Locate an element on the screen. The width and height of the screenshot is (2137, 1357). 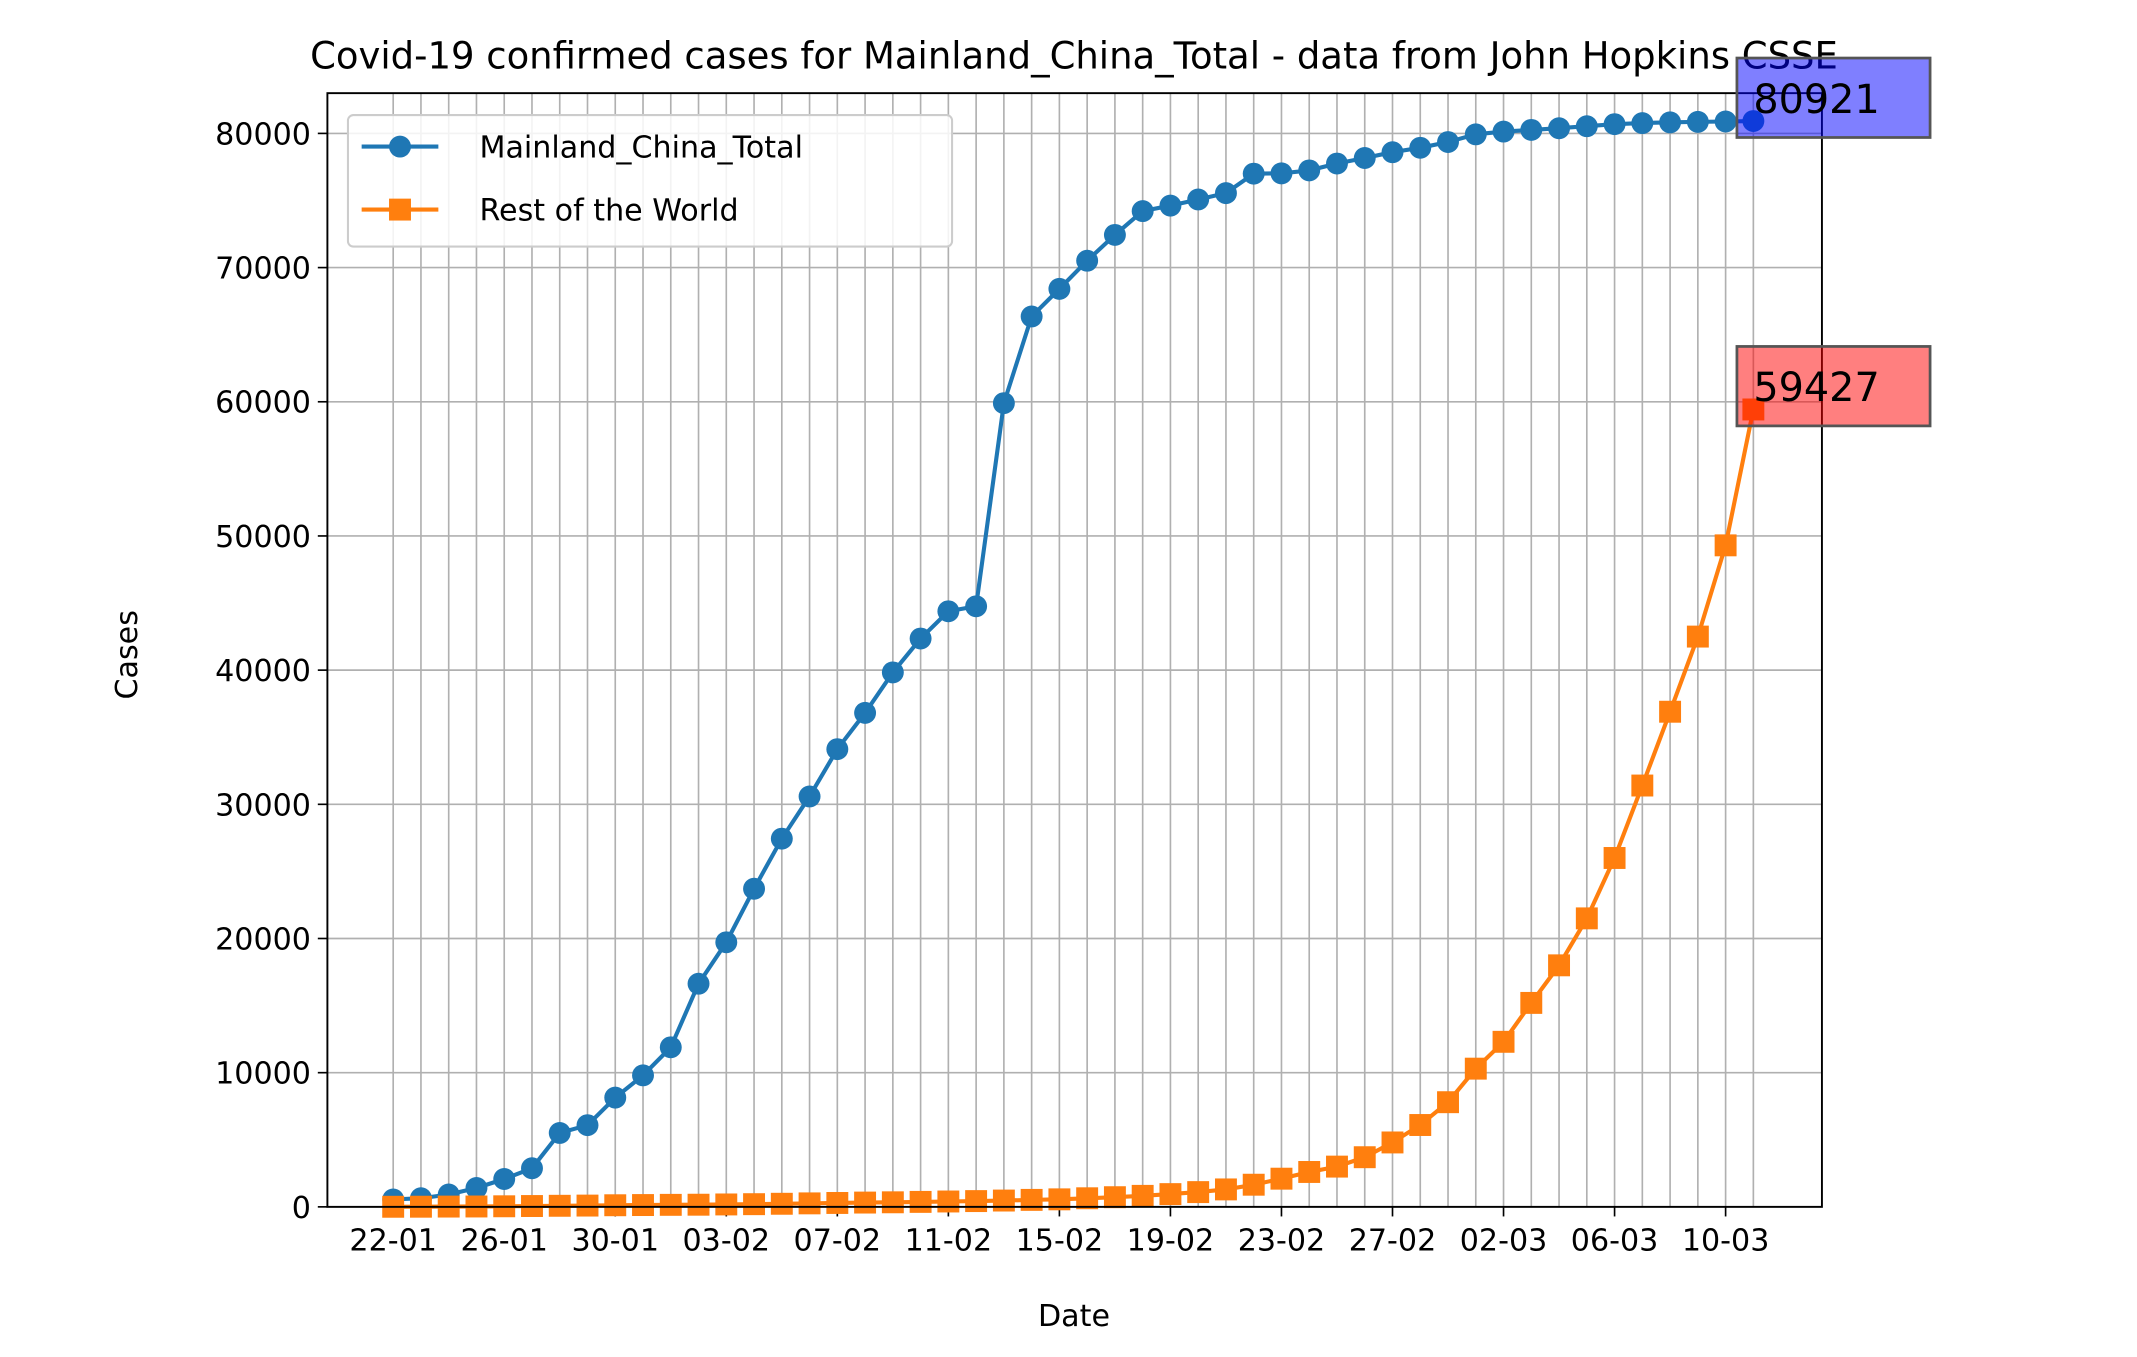
annotation: 59427 is located at coordinates (1816, 388).